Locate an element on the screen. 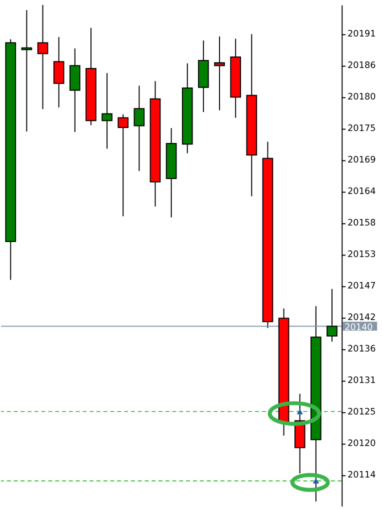  y-tick-label: 20191 is located at coordinates (362, 35).